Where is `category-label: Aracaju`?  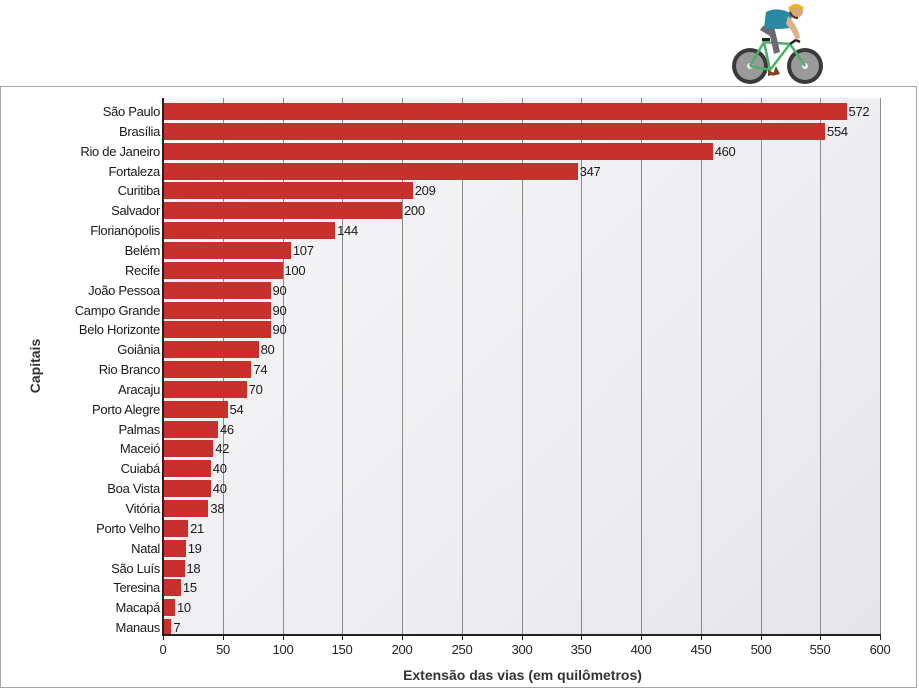 category-label: Aracaju is located at coordinates (139, 389).